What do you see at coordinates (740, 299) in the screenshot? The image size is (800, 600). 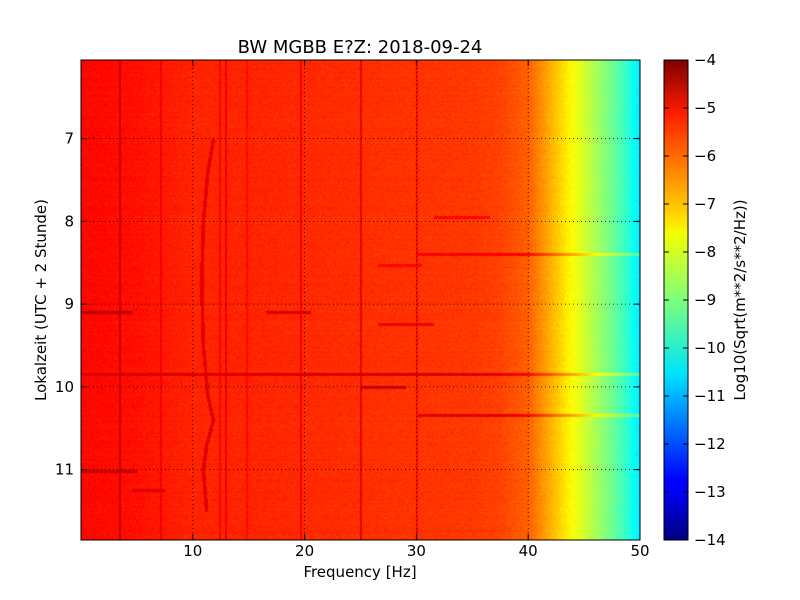 I see `colorbar-label: Log10(Sqrt(m**2/s**2/Hz))` at bounding box center [740, 299].